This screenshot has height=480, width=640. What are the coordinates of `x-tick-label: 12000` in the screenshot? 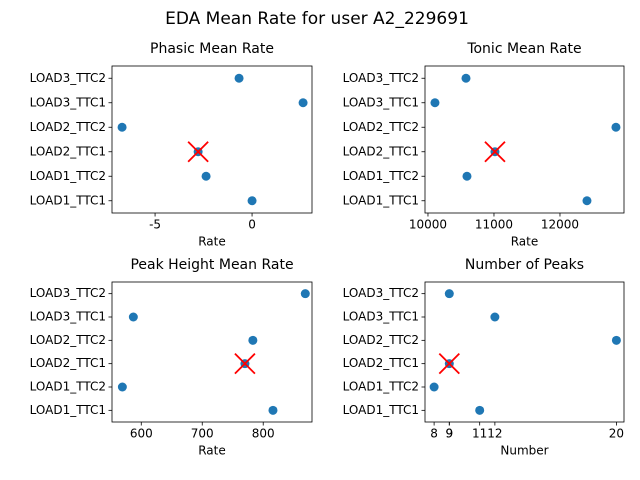 It's located at (560, 225).